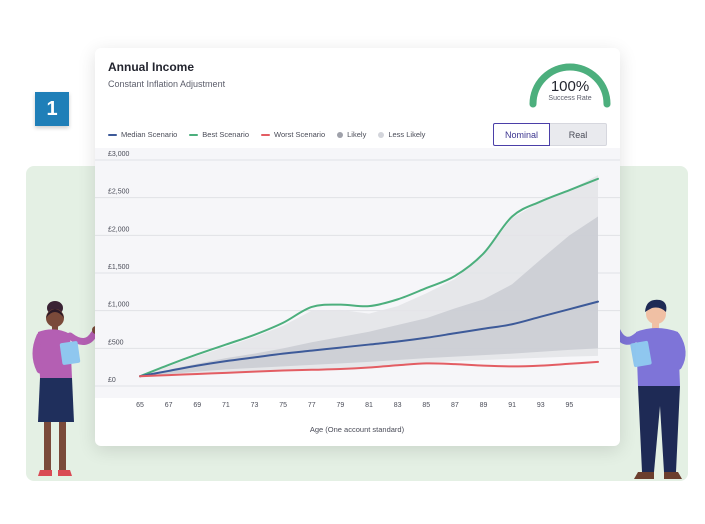 This screenshot has height=524, width=705. Describe the element at coordinates (312, 405) in the screenshot. I see `x-tick-label: 77` at that location.